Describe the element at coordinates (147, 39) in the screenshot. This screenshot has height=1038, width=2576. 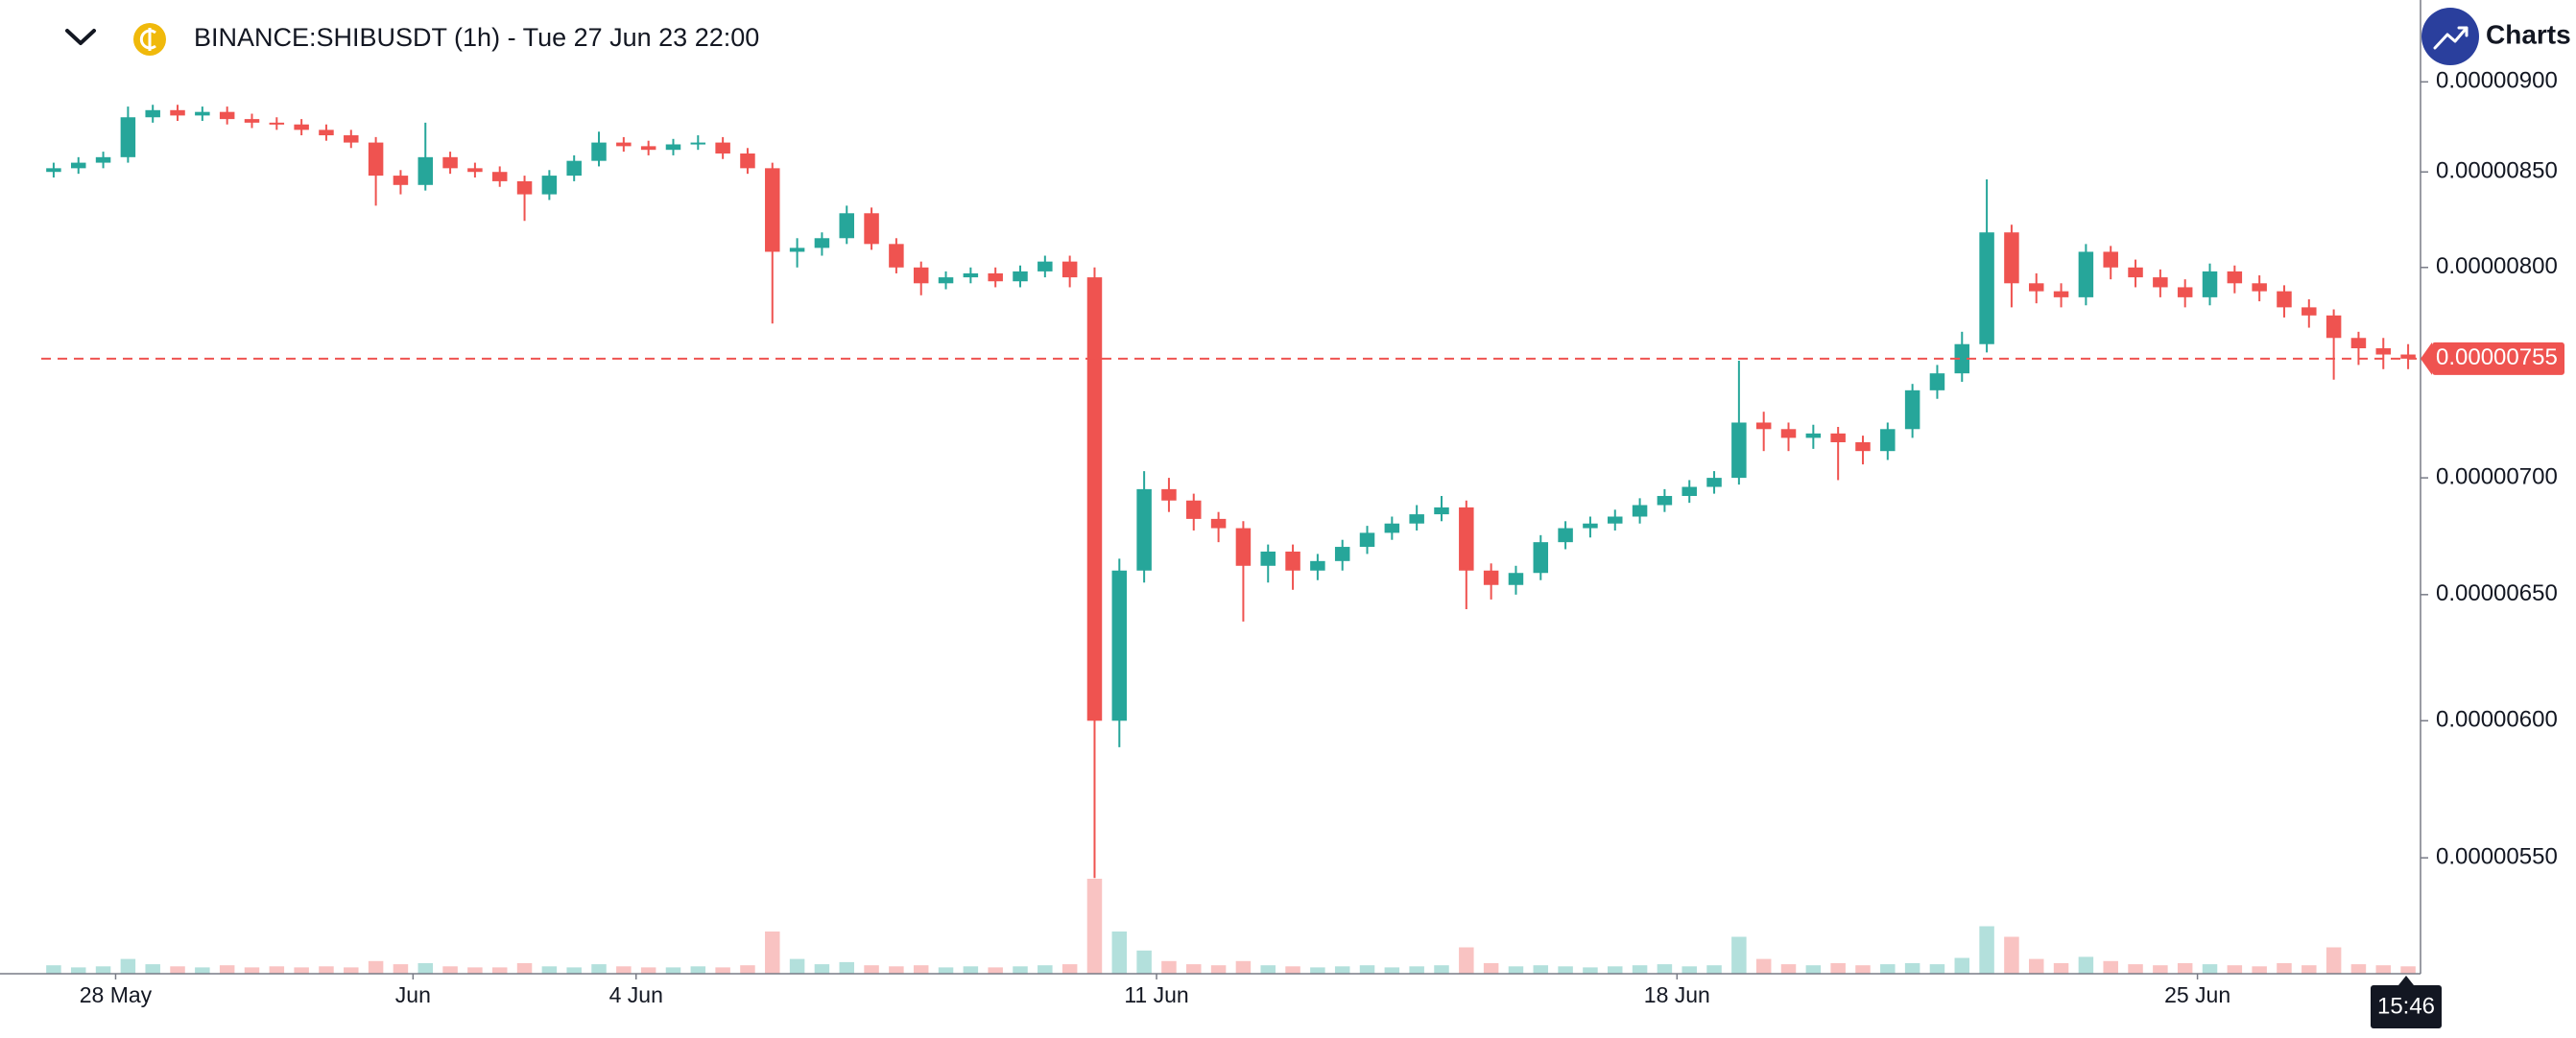
I see `coin-icon-glyph` at that location.